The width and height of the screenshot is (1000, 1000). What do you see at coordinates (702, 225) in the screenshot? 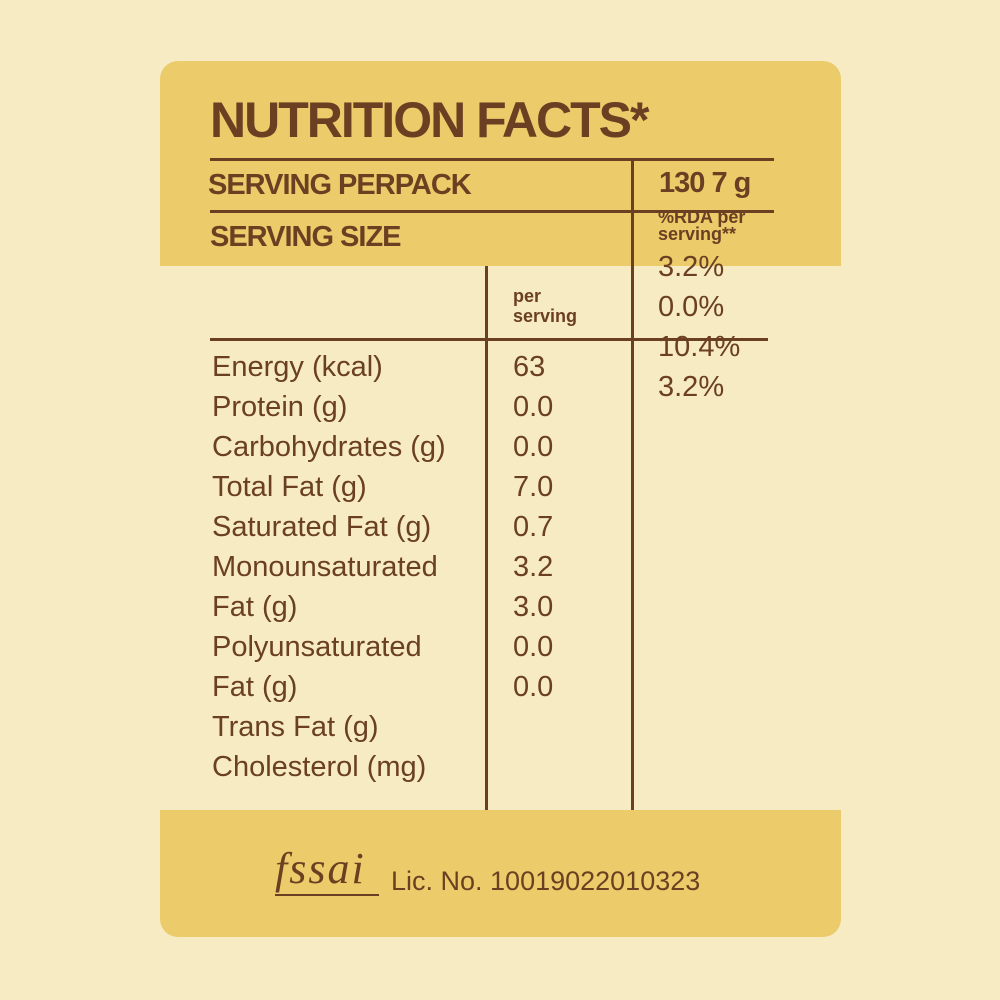
I see `rda-header: %RDA per serving**` at bounding box center [702, 225].